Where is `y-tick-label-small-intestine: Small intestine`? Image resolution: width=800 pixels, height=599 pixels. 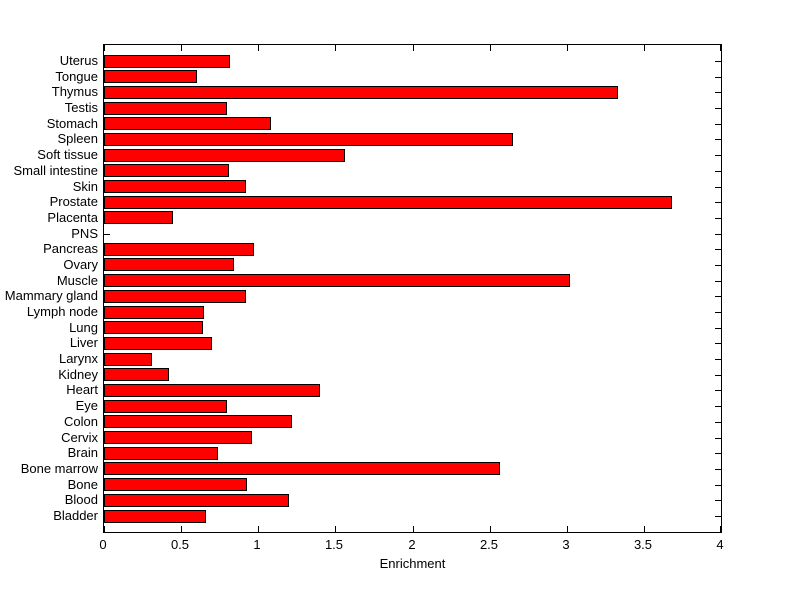
y-tick-label-small-intestine: Small intestine is located at coordinates (55, 170).